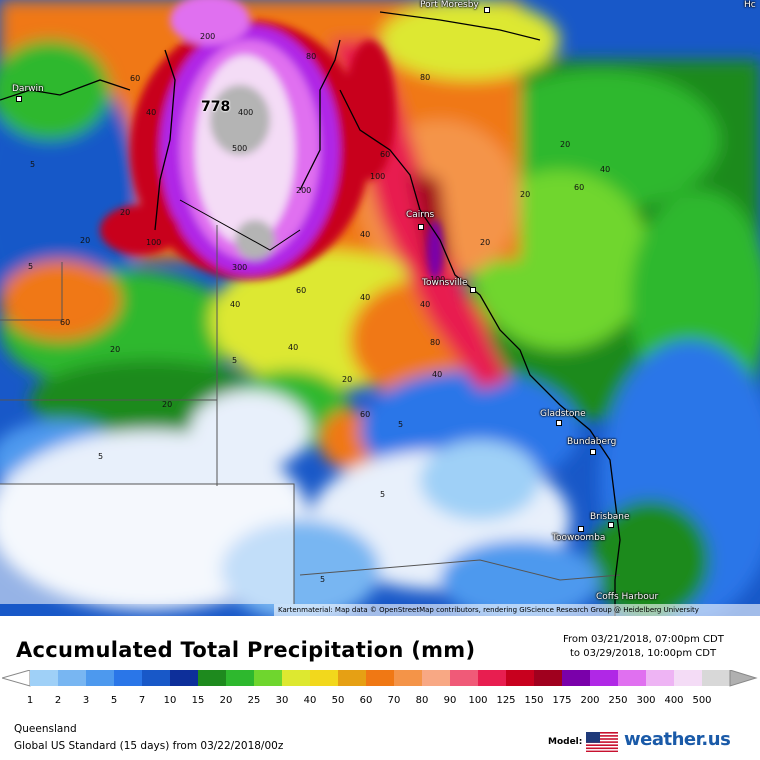  Describe the element at coordinates (477, 700) in the screenshot. I see `legend-tick-label: 100` at that location.